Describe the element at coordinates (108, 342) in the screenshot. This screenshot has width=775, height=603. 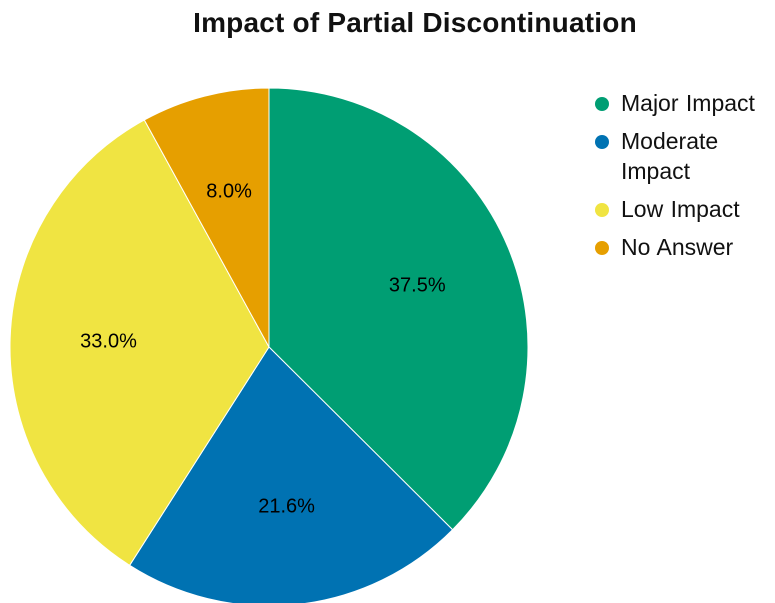
I see `slice-label-low-impact: 33.0%` at that location.